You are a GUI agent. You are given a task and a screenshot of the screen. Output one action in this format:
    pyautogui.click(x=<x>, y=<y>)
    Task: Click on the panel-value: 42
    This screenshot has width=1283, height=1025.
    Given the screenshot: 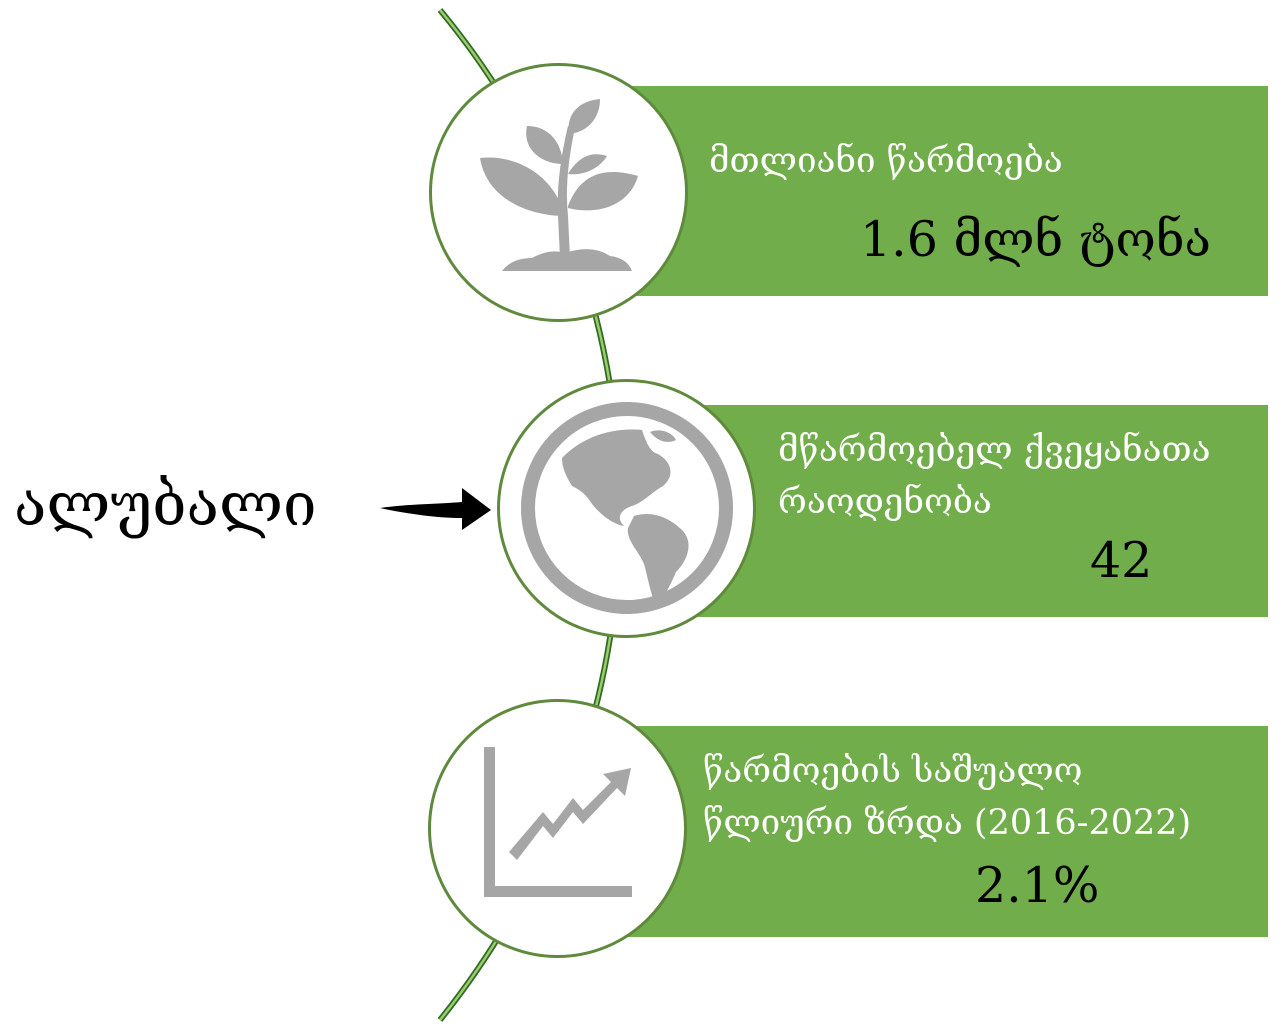 What is the action you would take?
    pyautogui.click(x=1121, y=560)
    